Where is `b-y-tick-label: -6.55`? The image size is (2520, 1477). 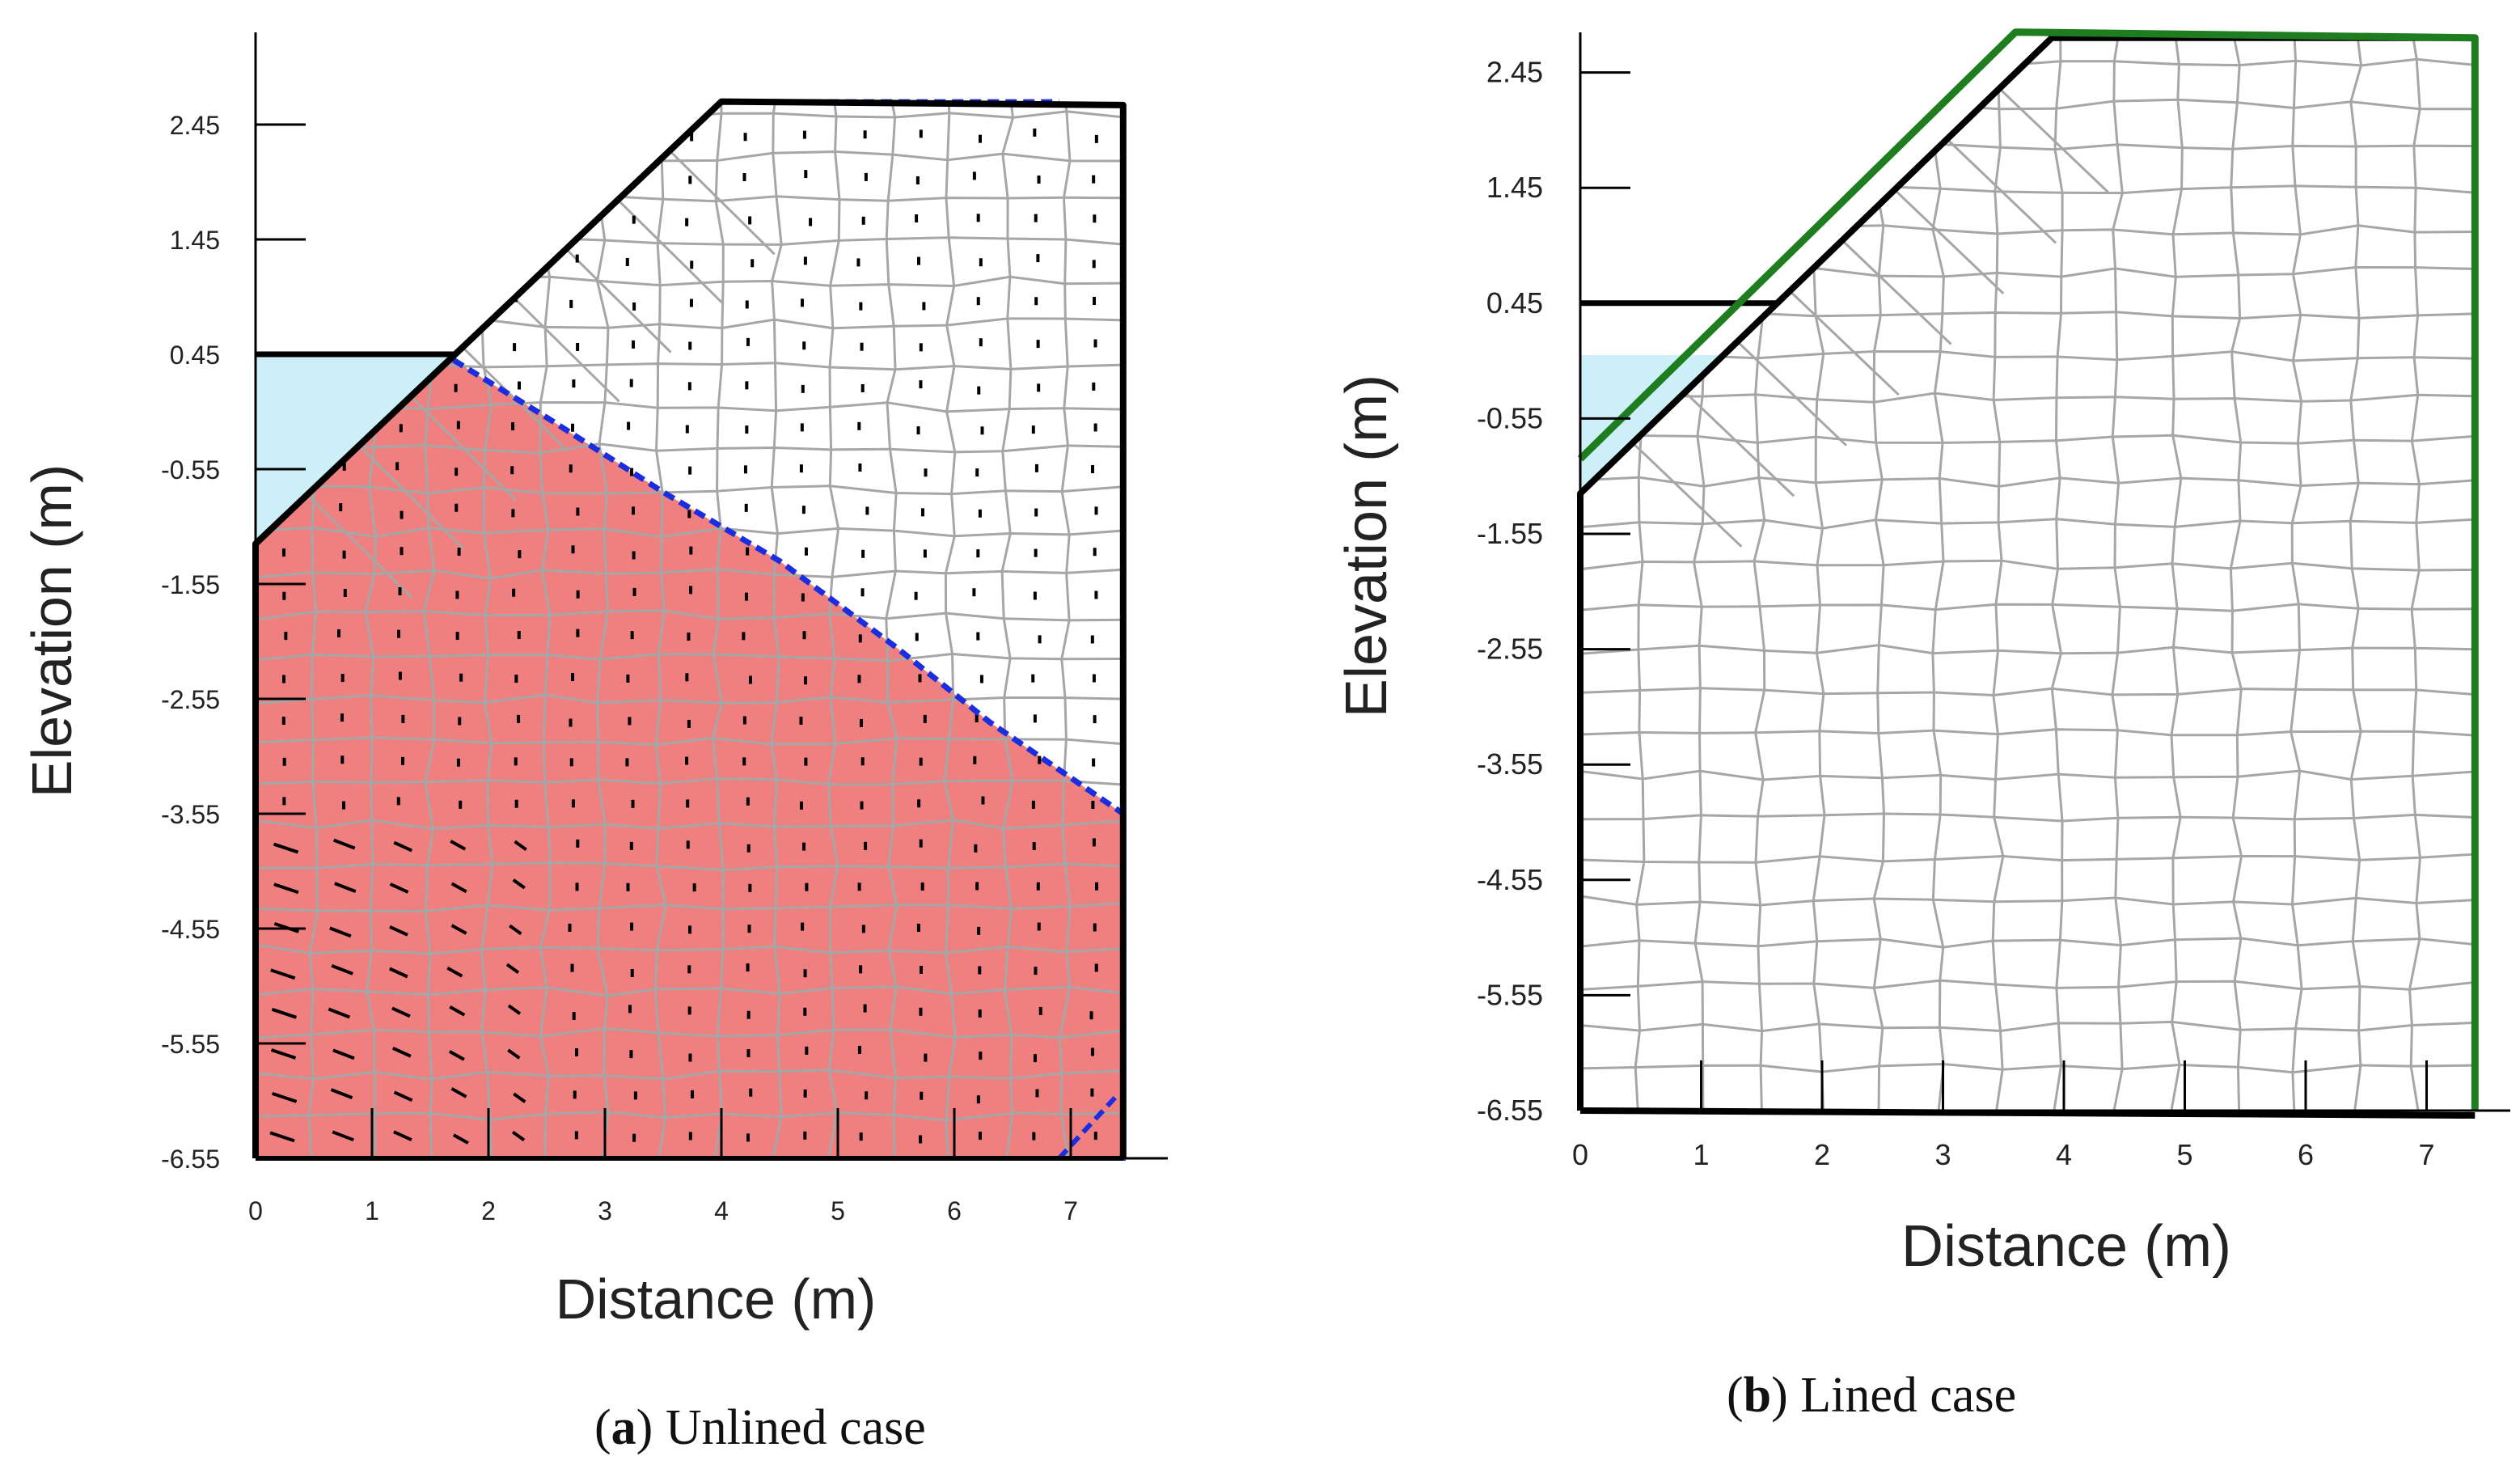
b-y-tick-label: -6.55 is located at coordinates (1510, 1110).